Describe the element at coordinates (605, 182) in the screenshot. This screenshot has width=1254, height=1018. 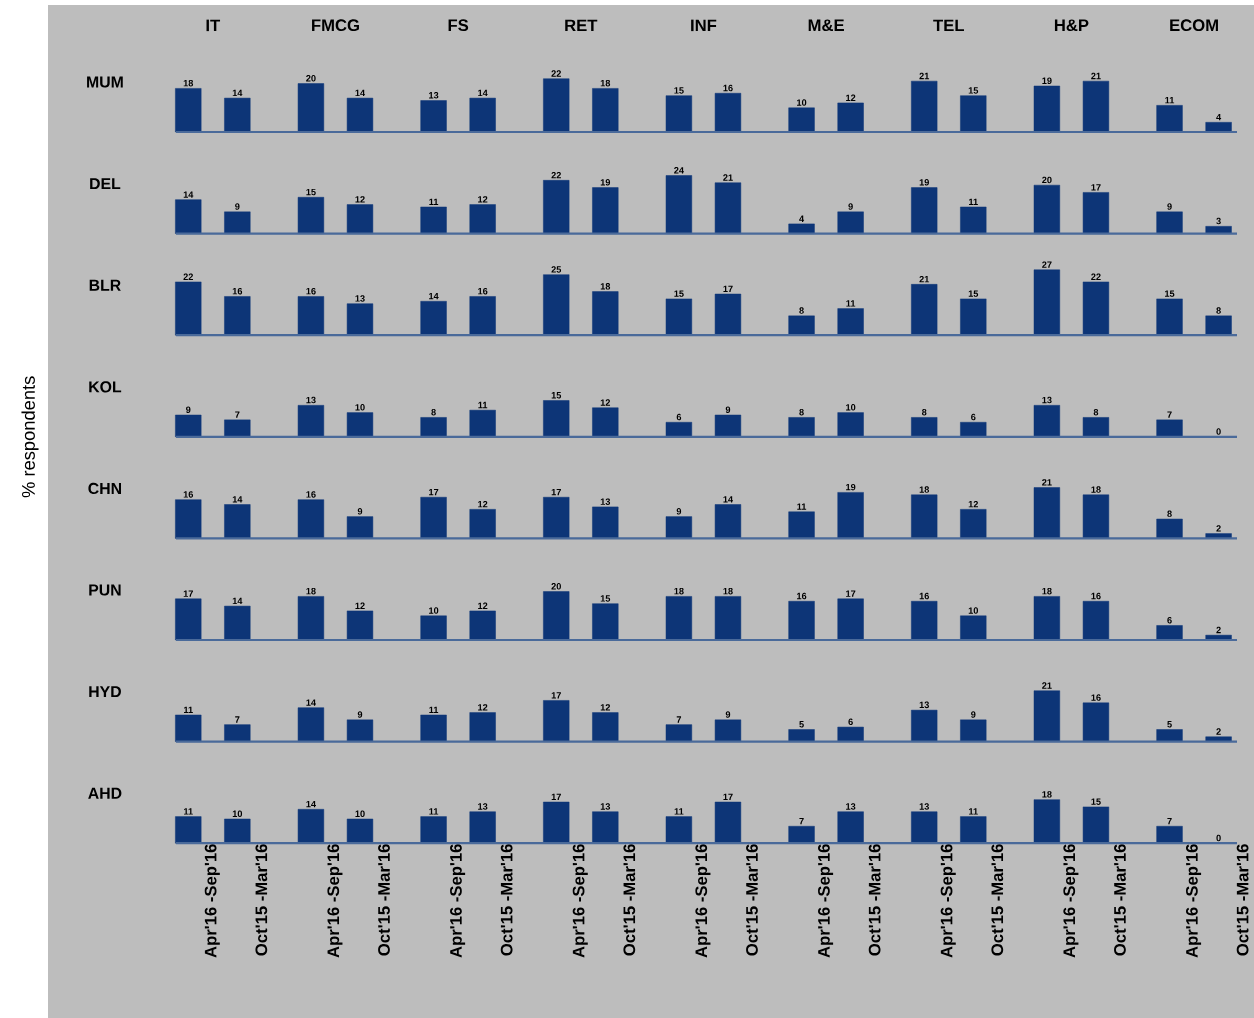
I see `data-label: 19` at that location.